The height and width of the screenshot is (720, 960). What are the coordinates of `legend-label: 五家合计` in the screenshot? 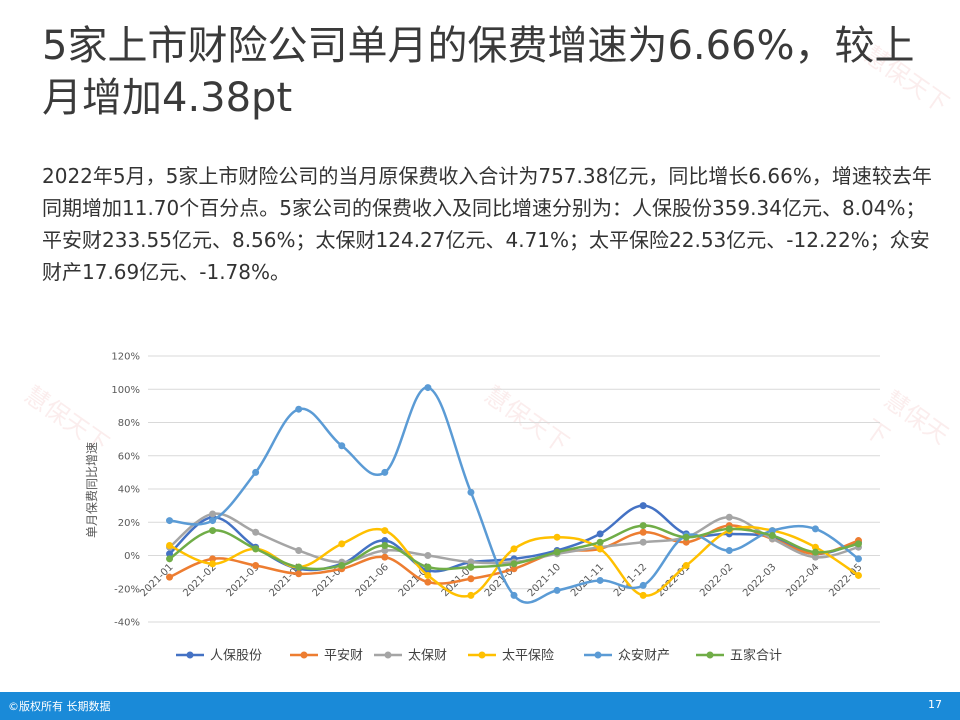 It's located at (756, 656).